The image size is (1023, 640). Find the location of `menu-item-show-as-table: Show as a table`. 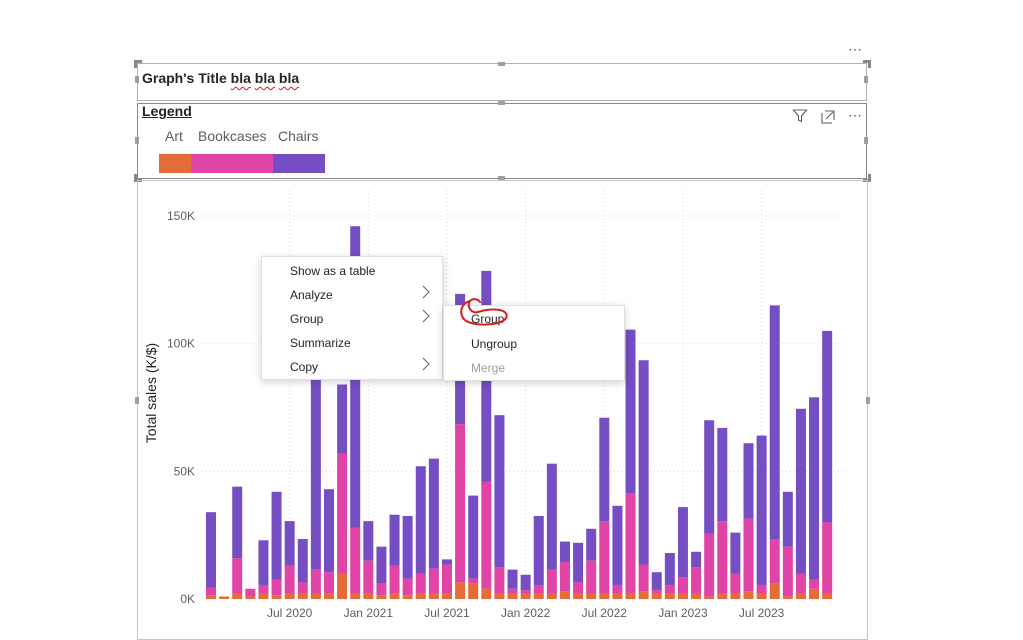

menu-item-show-as-table: Show as a table is located at coordinates (333, 271).